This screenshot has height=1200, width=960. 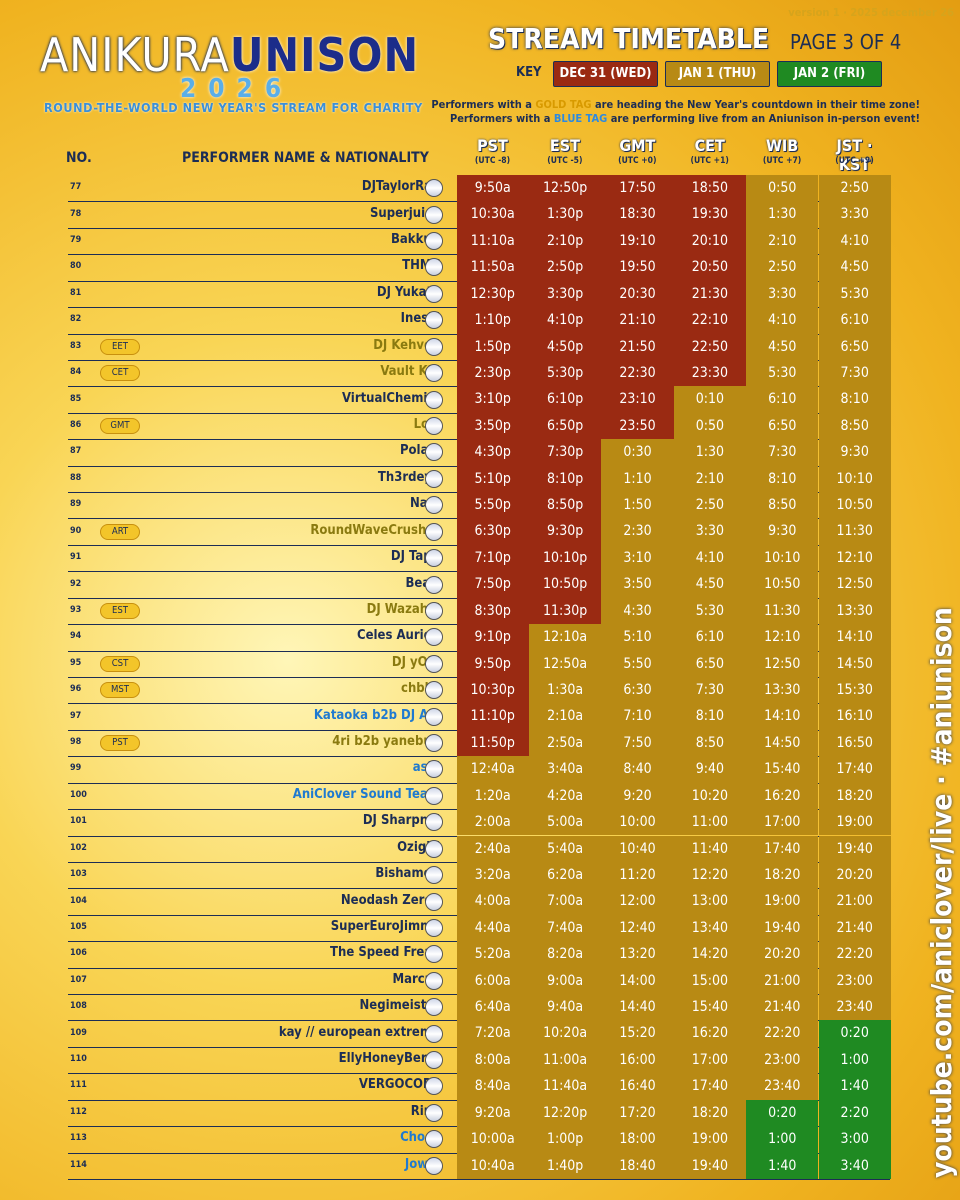 What do you see at coordinates (492, 346) in the screenshot?
I see `time-cell: 1:50p` at bounding box center [492, 346].